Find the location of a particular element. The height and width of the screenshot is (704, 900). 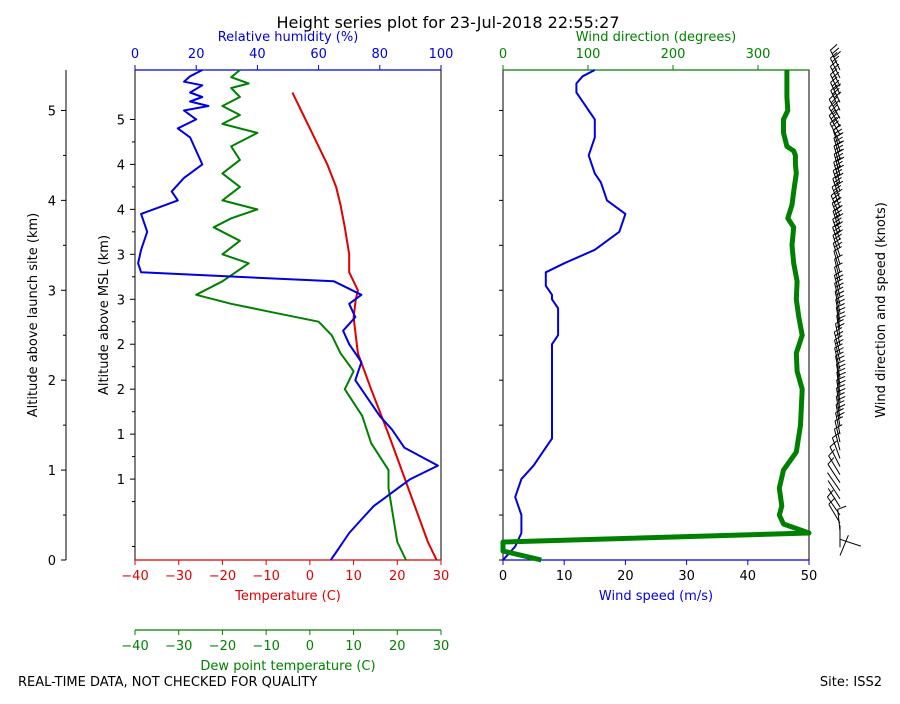

rh-tick-label: 100 is located at coordinates (441, 54).